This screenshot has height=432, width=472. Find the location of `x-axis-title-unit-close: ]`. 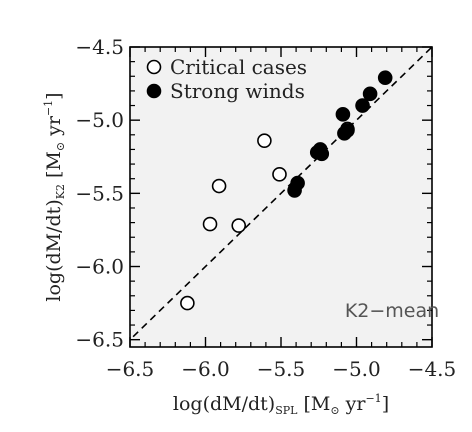

x-axis-title-unit-close: ] is located at coordinates (385, 404).